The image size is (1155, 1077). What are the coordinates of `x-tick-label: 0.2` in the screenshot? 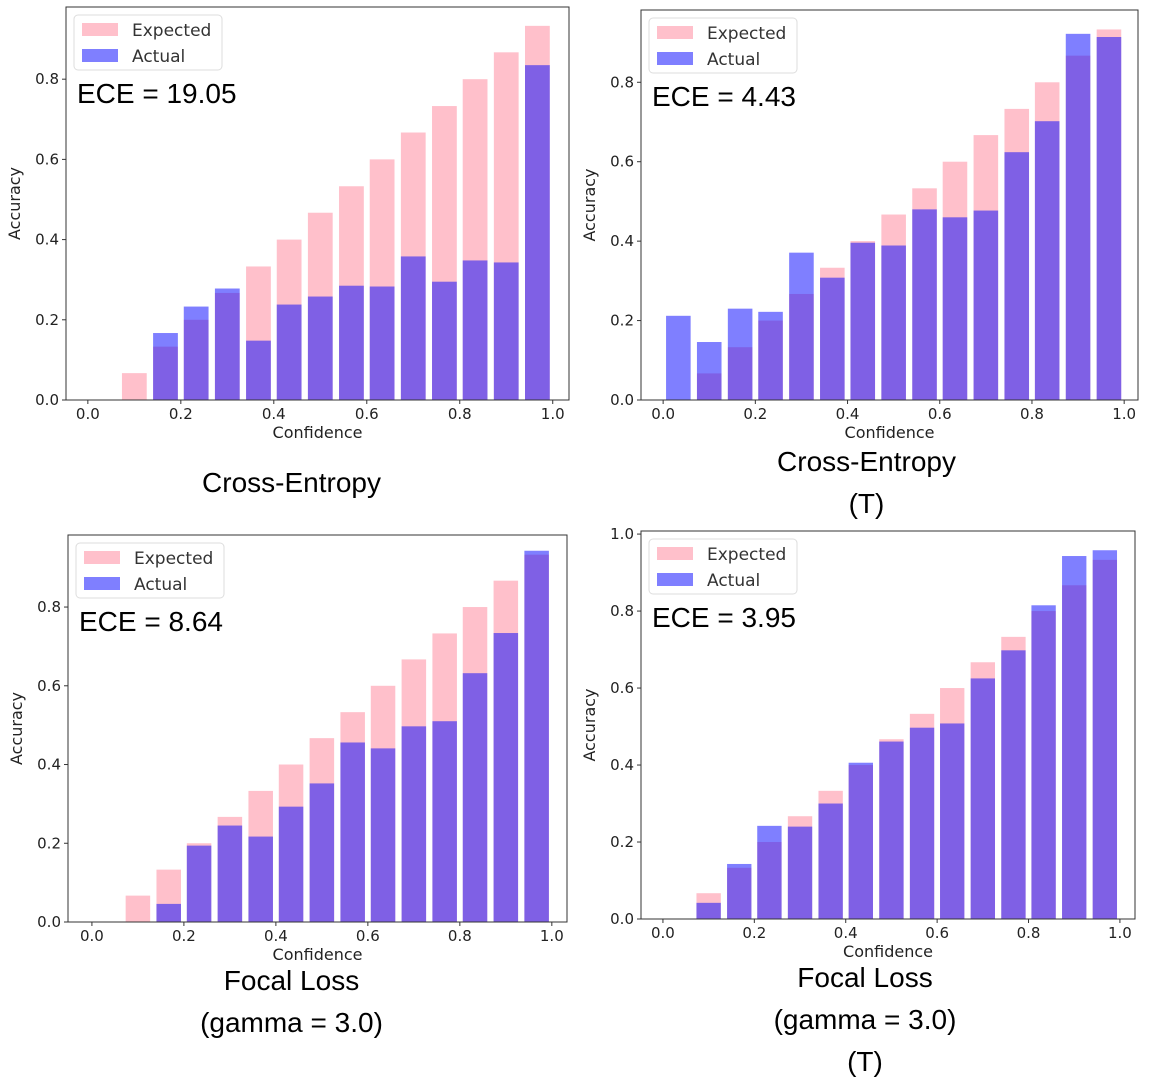 It's located at (184, 936).